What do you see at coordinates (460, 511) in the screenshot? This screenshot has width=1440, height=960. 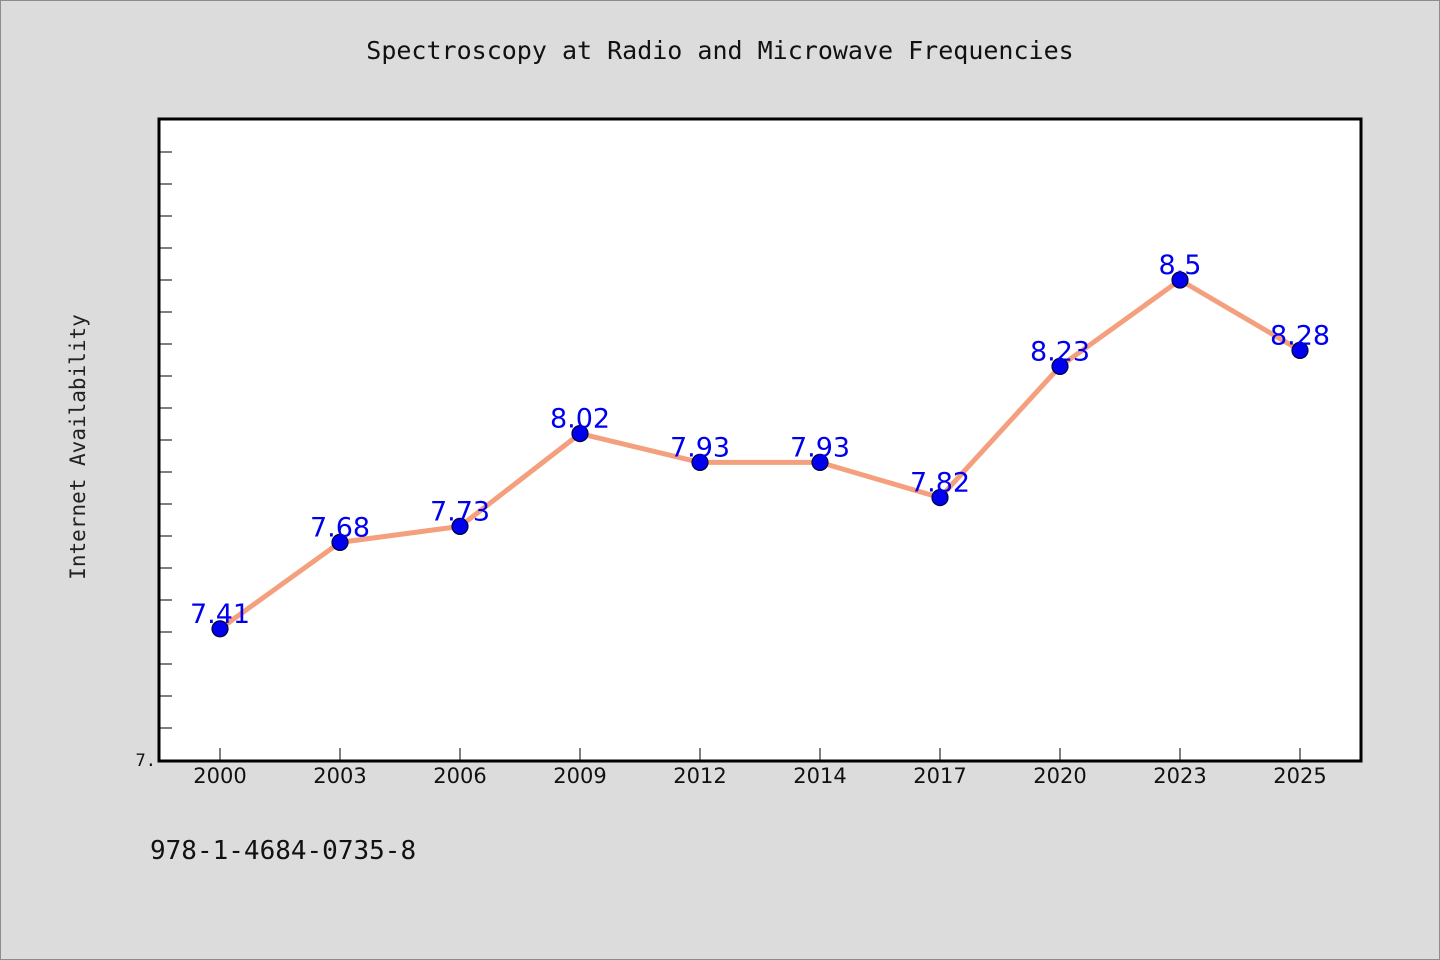 I see `data-label: 7.73` at bounding box center [460, 511].